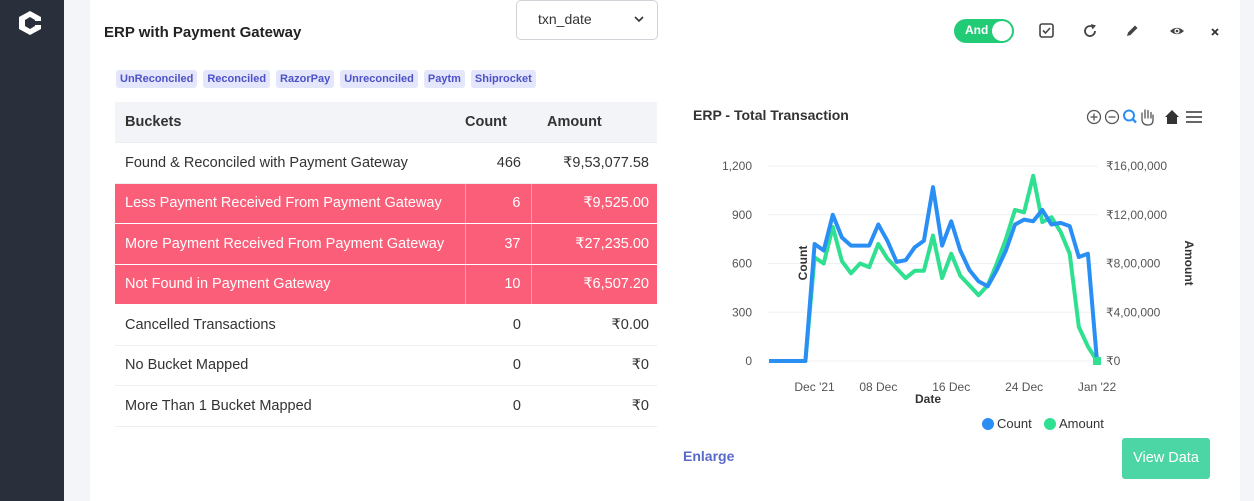 This screenshot has width=1254, height=501. Describe the element at coordinates (1136, 166) in the screenshot. I see `y2-tick-label: ₹16,00,000` at that location.